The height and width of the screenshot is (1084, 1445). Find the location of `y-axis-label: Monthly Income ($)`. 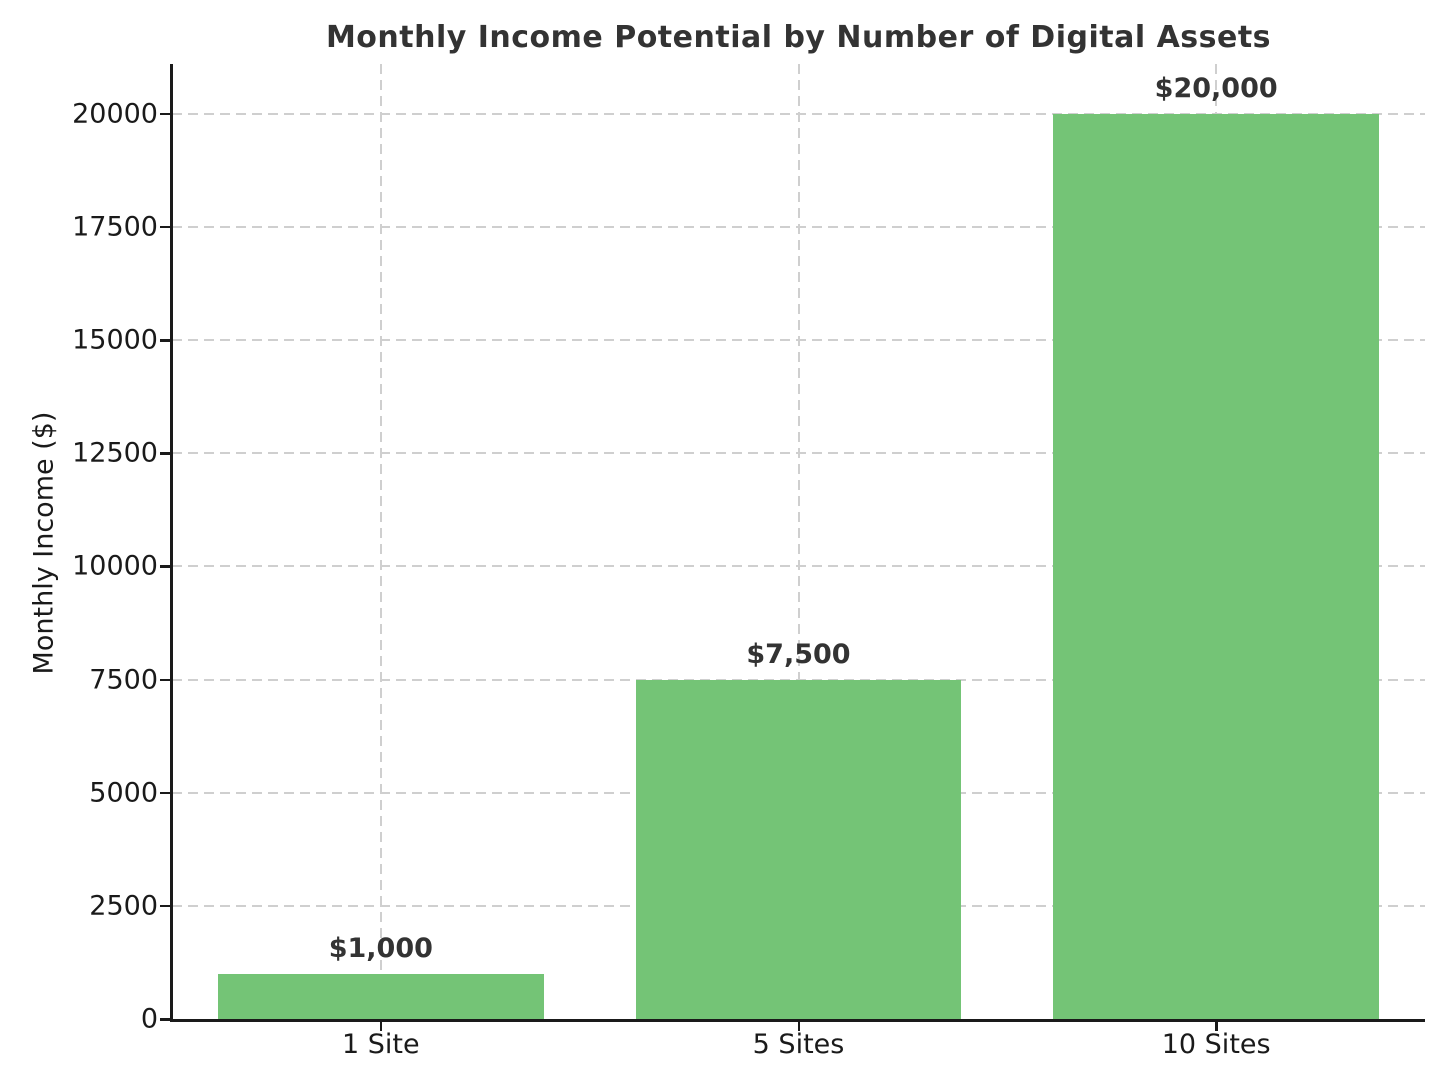

y-axis-label: Monthly Income ($) is located at coordinates (44, 543).